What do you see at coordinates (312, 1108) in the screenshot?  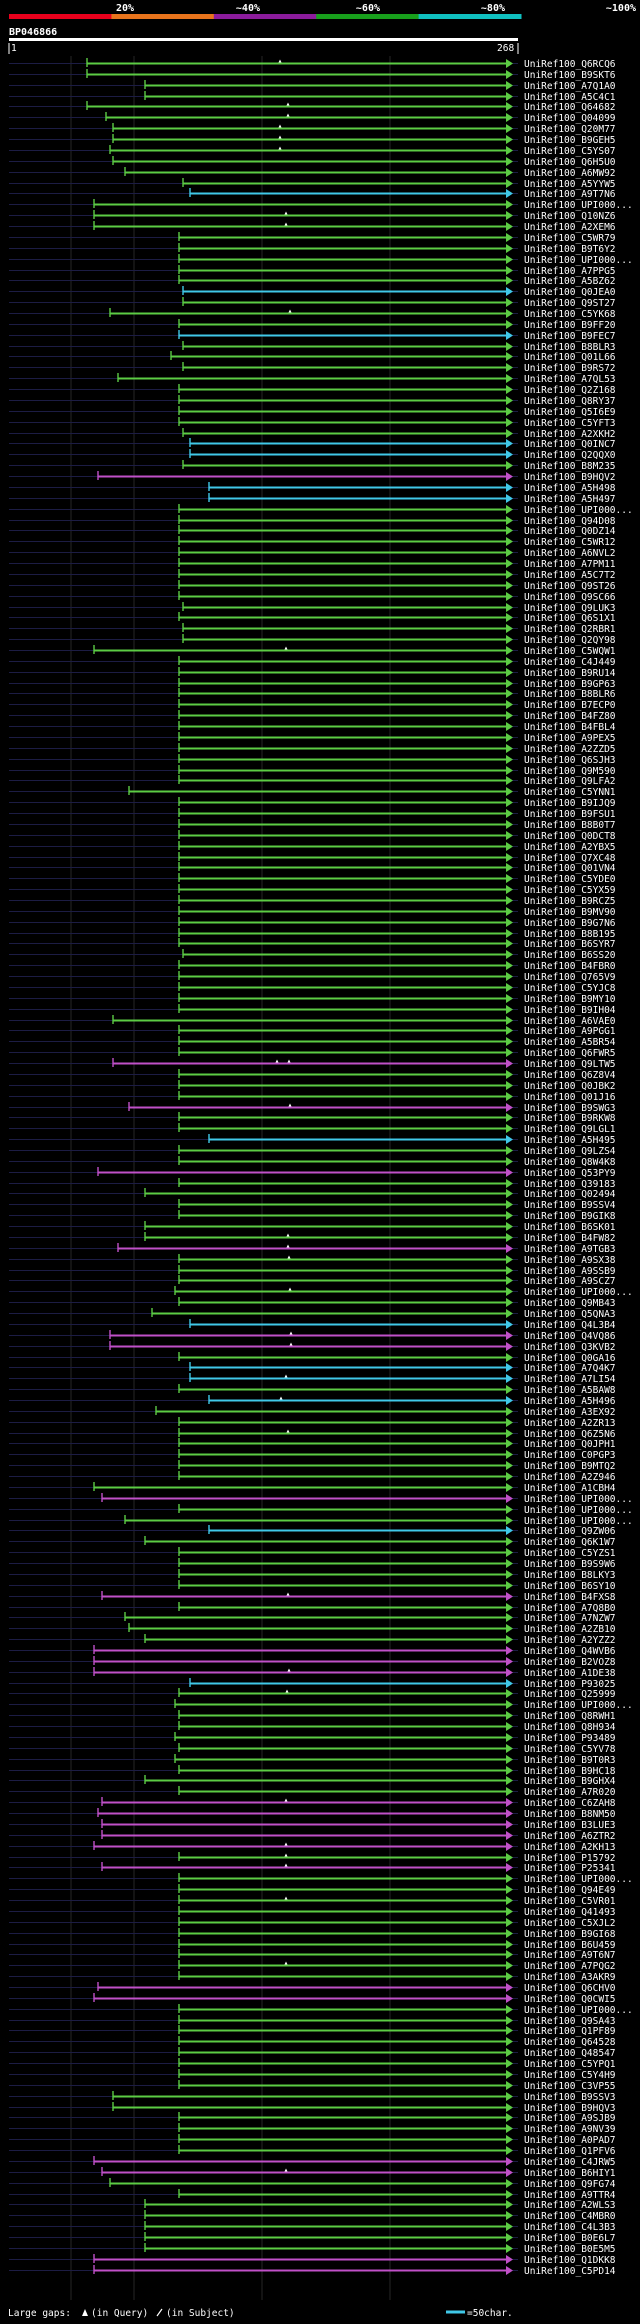 I see `hit-row: UniRef100_B9SWG3` at bounding box center [312, 1108].